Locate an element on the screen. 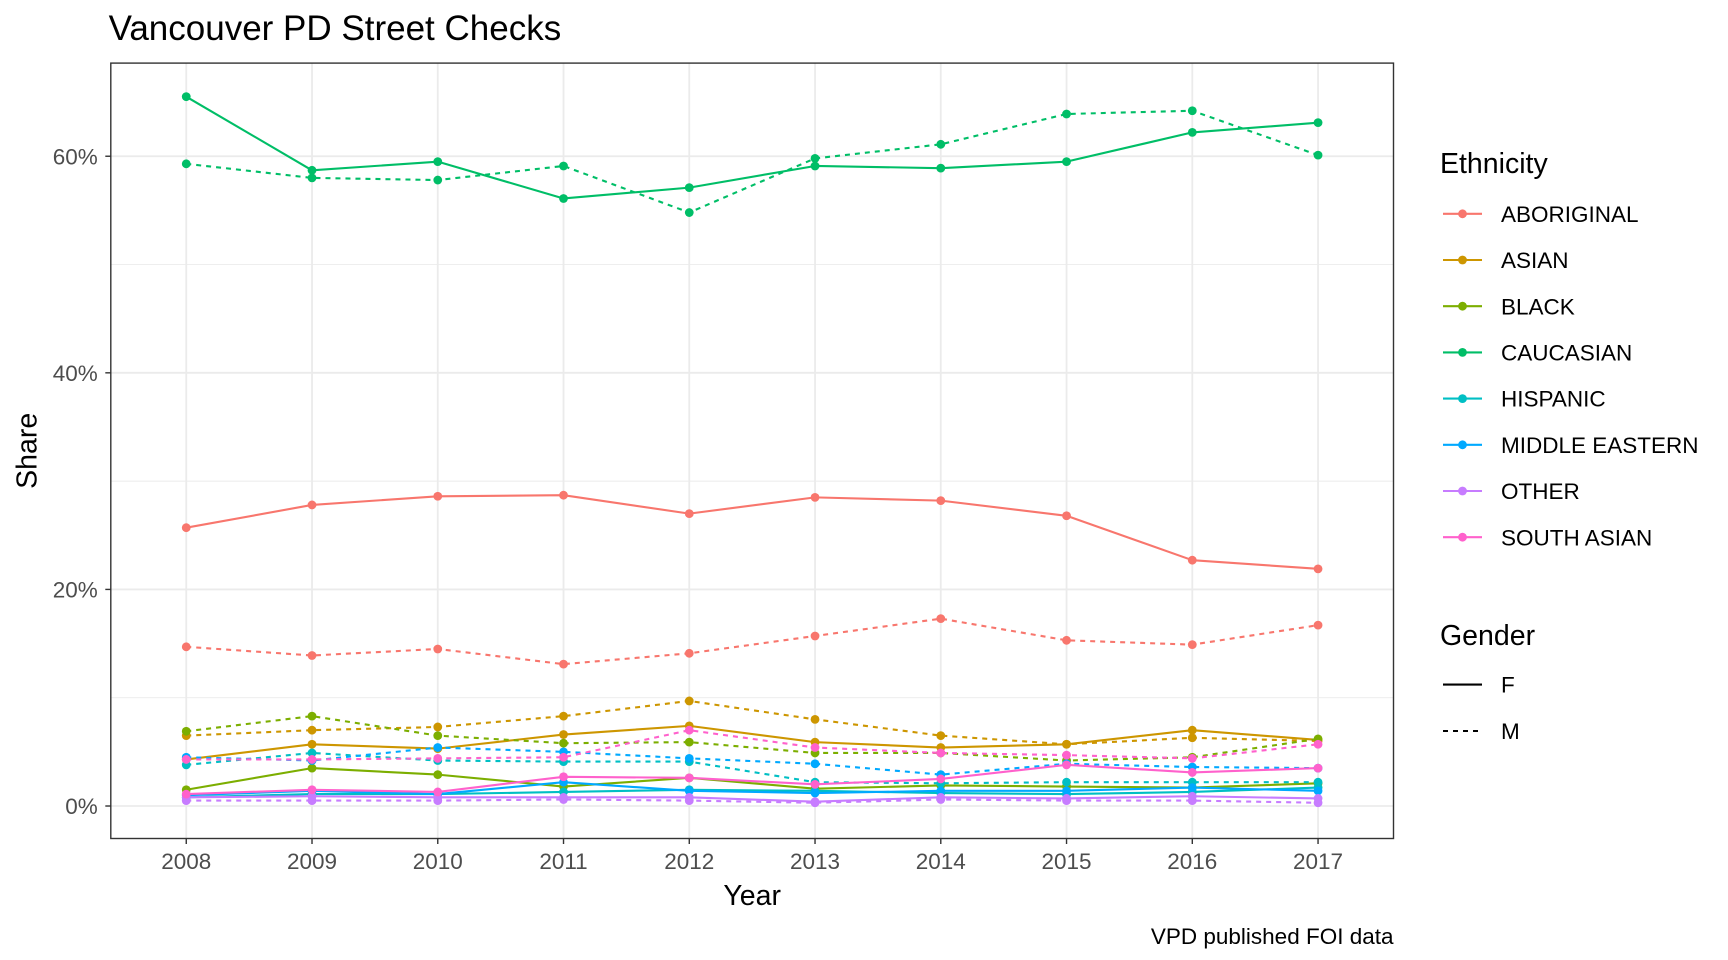 This screenshot has width=1728, height=960. point-middle-eastern-m-2012 is located at coordinates (689, 758).